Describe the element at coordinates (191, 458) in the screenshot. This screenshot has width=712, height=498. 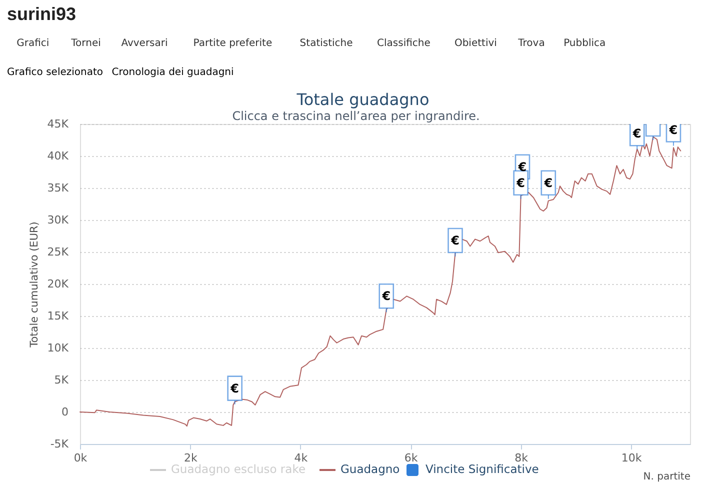
I see `x-tick-label: 2k` at that location.